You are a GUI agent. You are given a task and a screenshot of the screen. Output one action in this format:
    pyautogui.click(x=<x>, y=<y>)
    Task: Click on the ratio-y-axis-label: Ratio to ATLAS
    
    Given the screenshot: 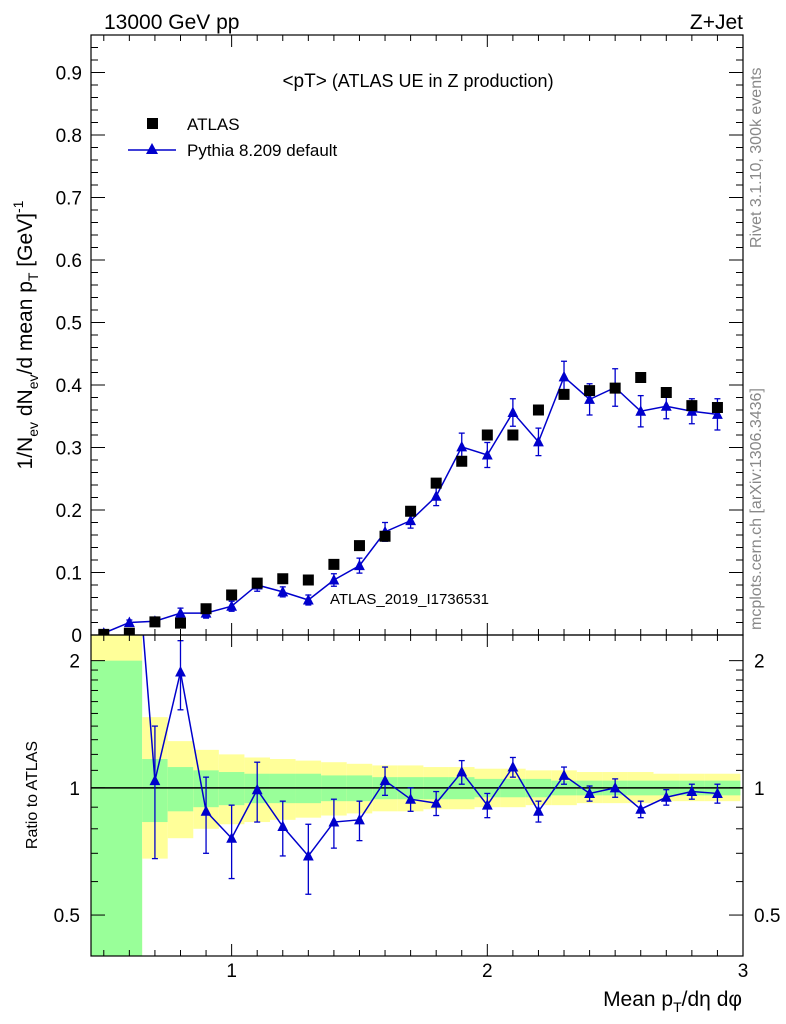 What is the action you would take?
    pyautogui.click(x=32, y=795)
    